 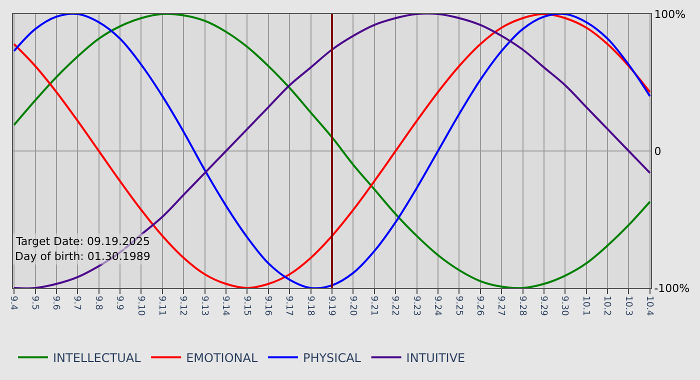 I want to click on x-tick-label: 9.22, so click(x=395, y=306).